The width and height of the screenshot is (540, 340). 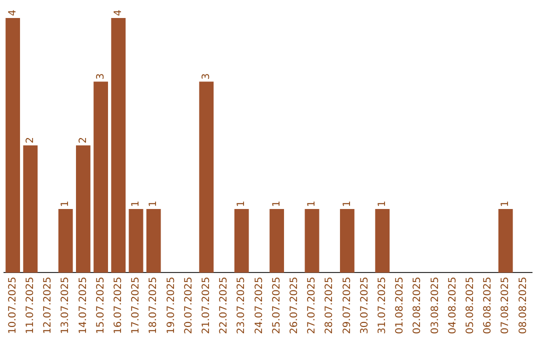 What do you see at coordinates (330, 305) in the screenshot?
I see `x-tick-label: 28.07.2025` at bounding box center [330, 305].